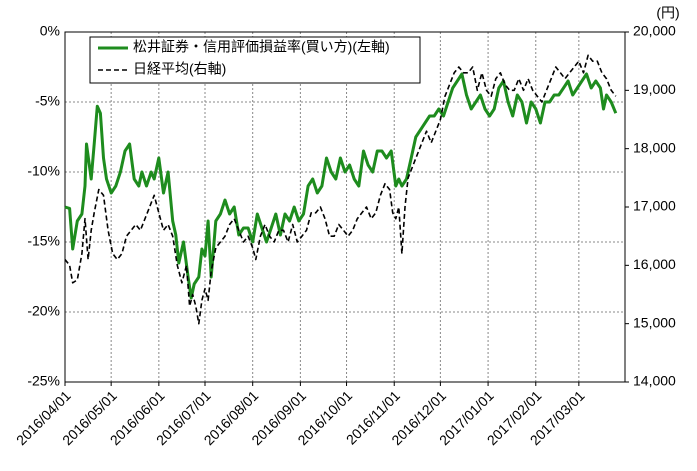 The image size is (697, 471). What do you see at coordinates (667, 13) in the screenshot?
I see `y2-axis-label: (円)` at bounding box center [667, 13].